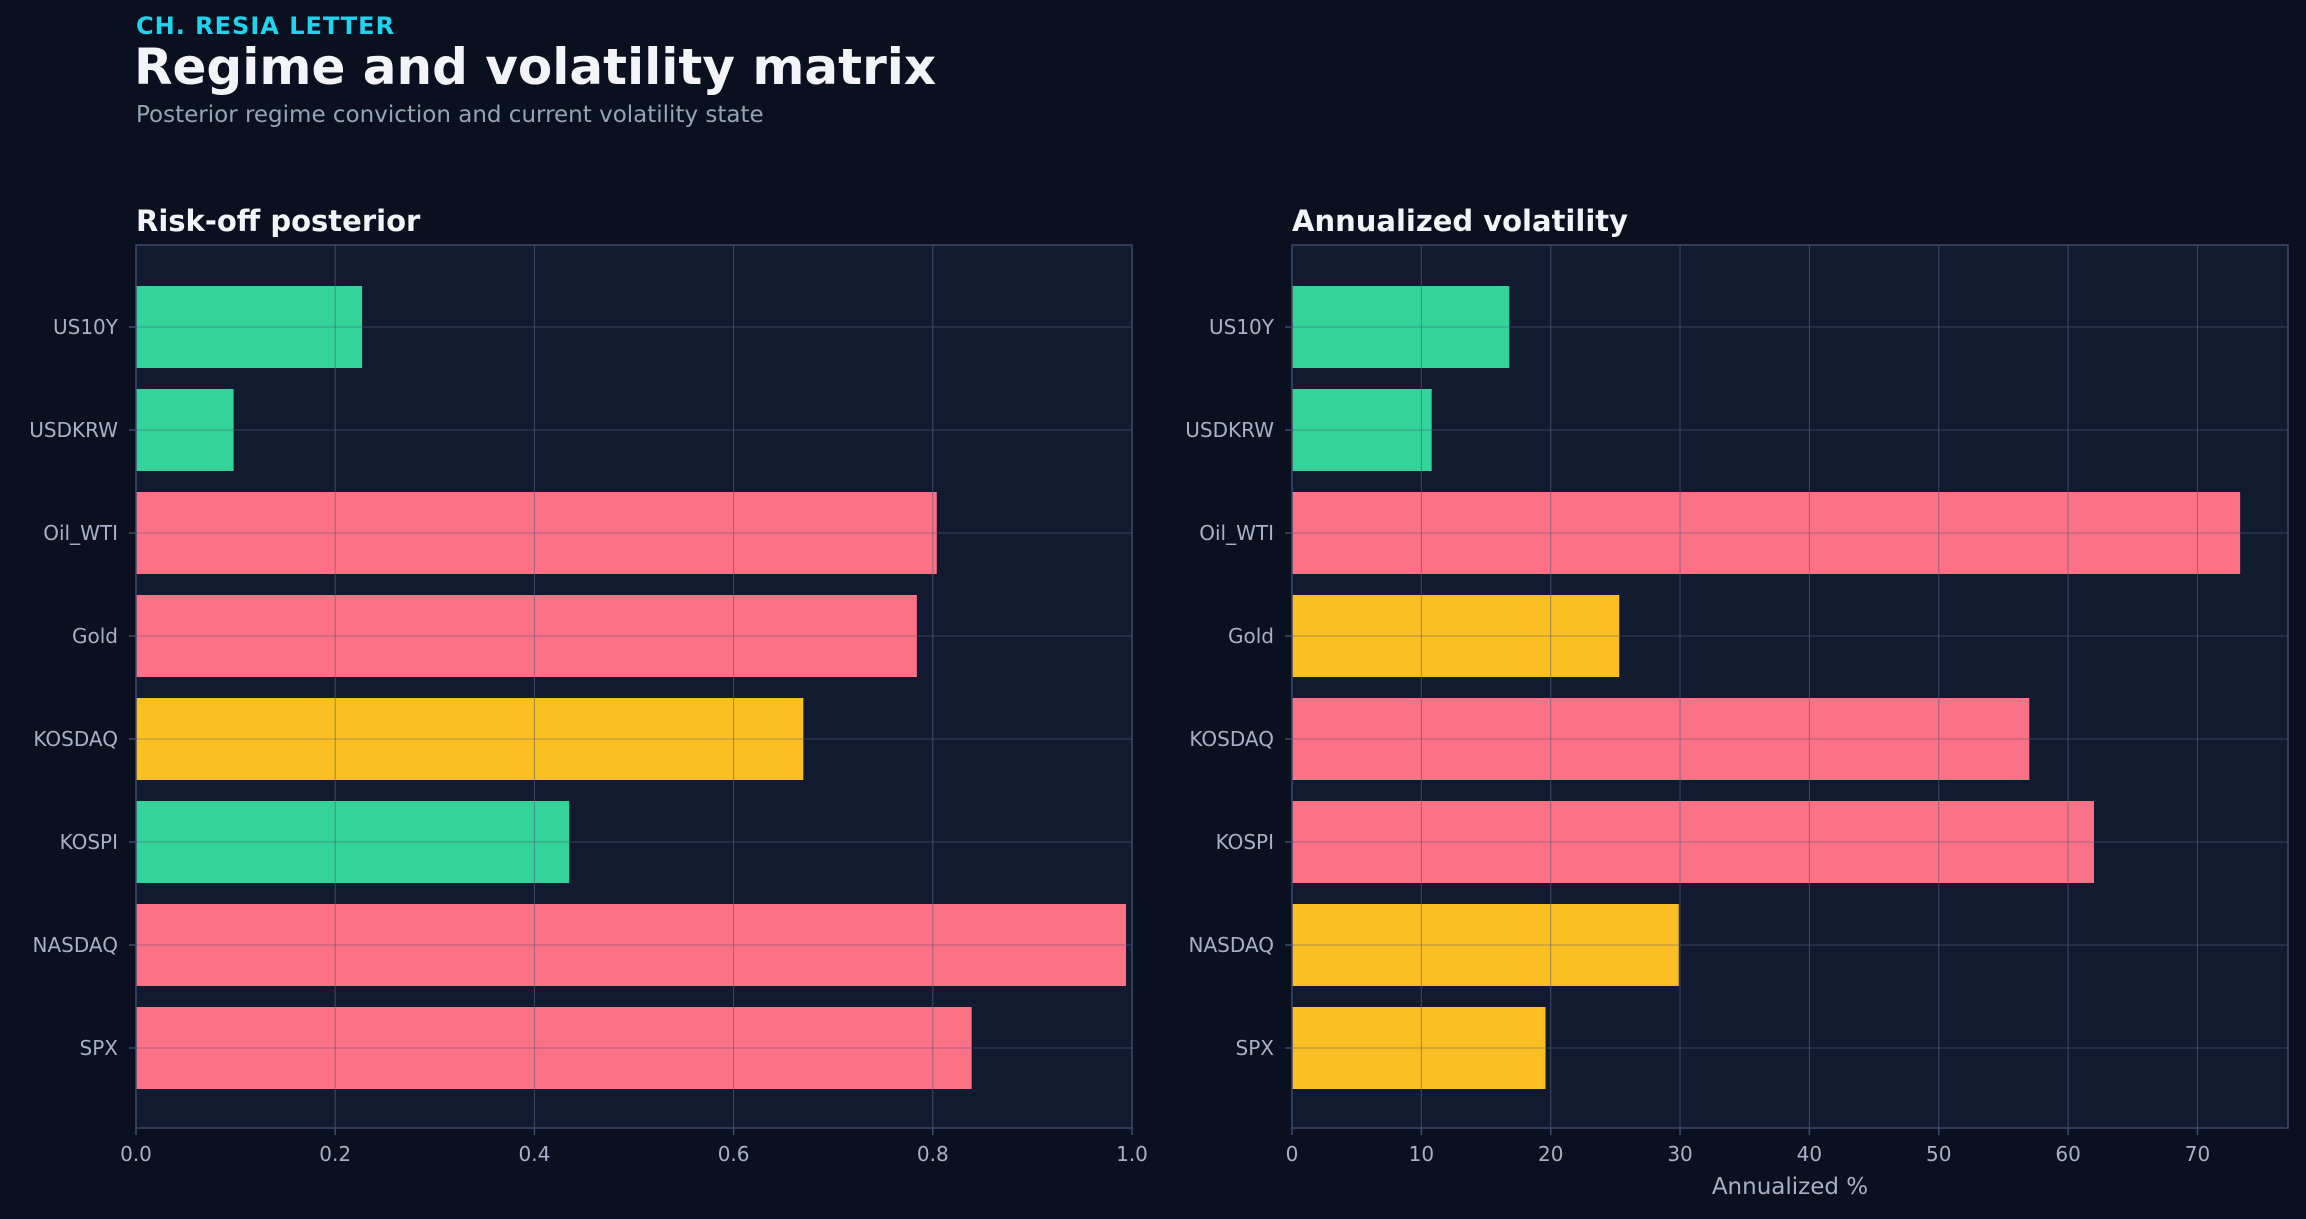 This screenshot has height=1219, width=2306. Describe the element at coordinates (75, 945) in the screenshot. I see `panel-1-ytick-label-nasdaq: NASDAQ` at that location.